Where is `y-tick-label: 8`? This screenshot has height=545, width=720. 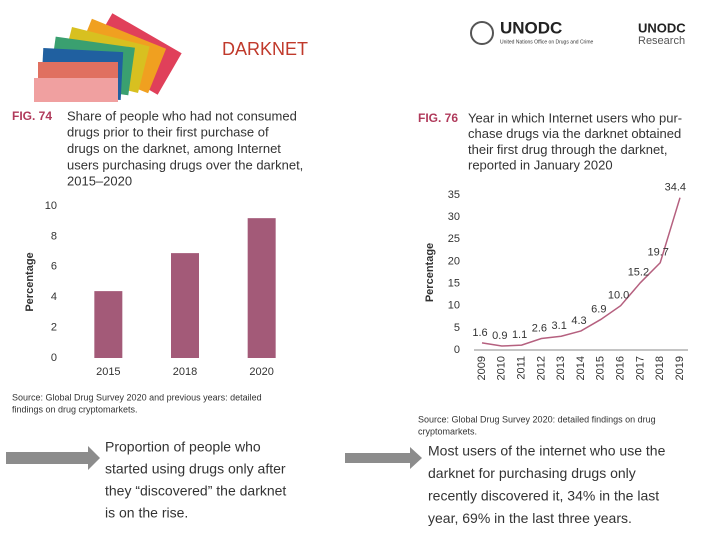 y-tick-label: 8 is located at coordinates (54, 236).